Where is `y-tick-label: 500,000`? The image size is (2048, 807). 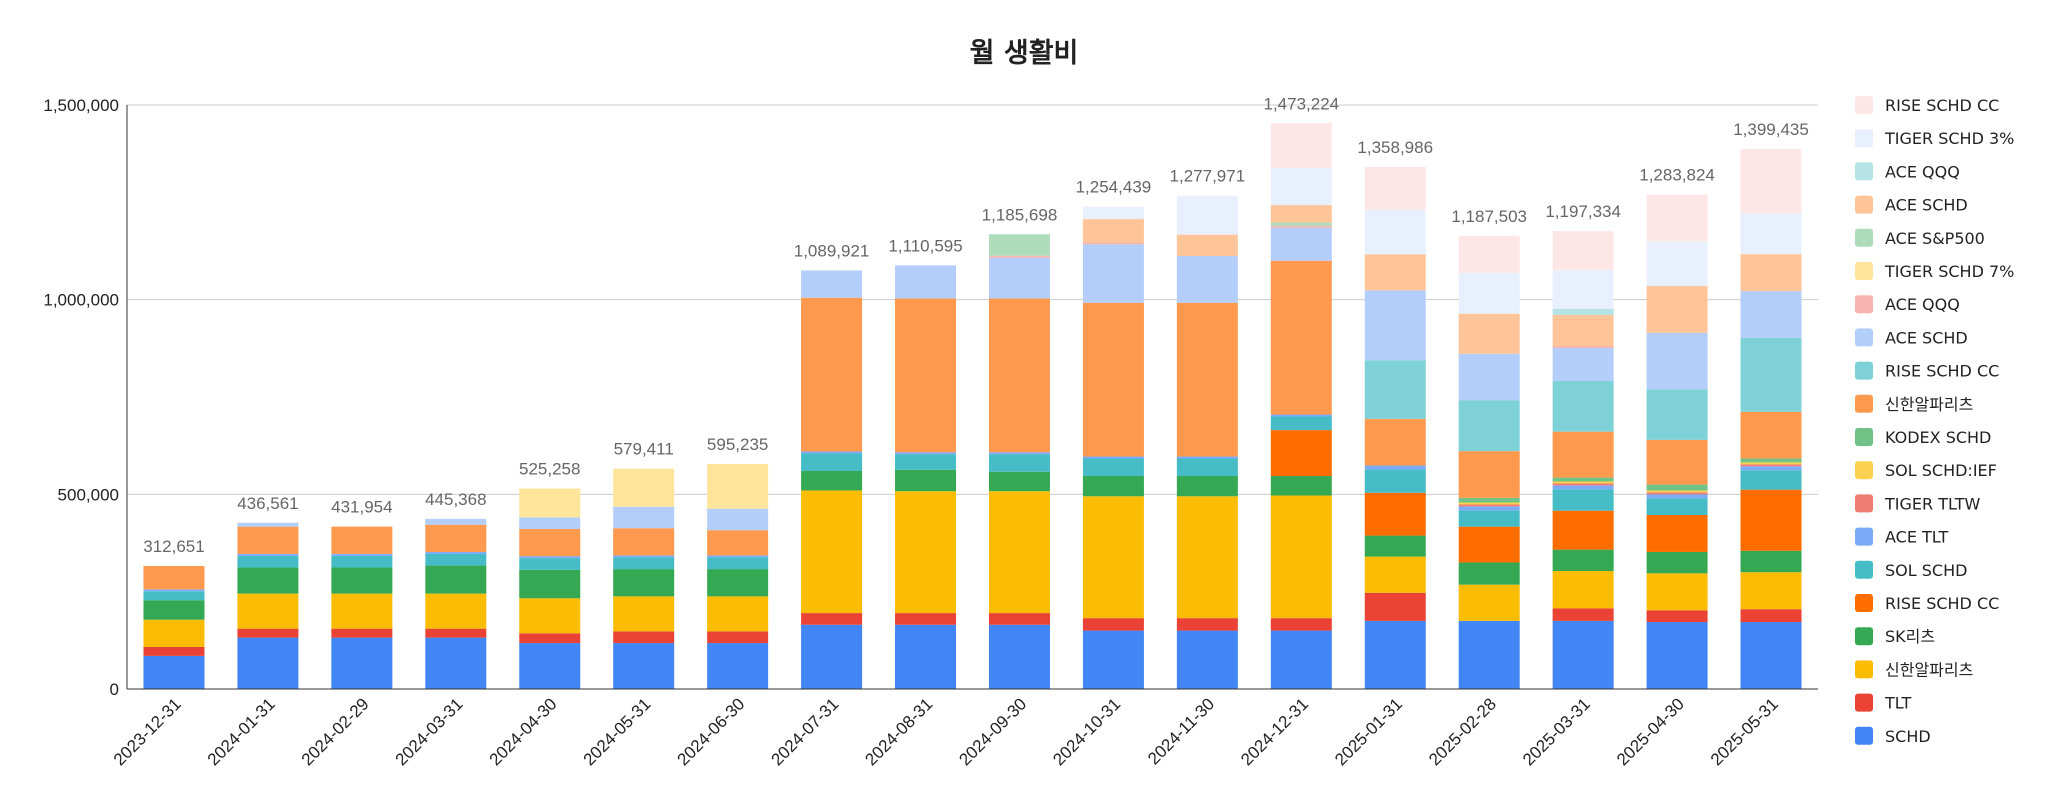 y-tick-label: 500,000 is located at coordinates (88, 494).